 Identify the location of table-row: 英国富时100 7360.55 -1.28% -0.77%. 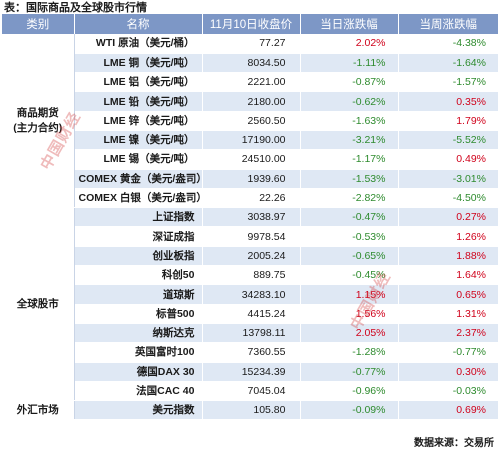
(250, 352).